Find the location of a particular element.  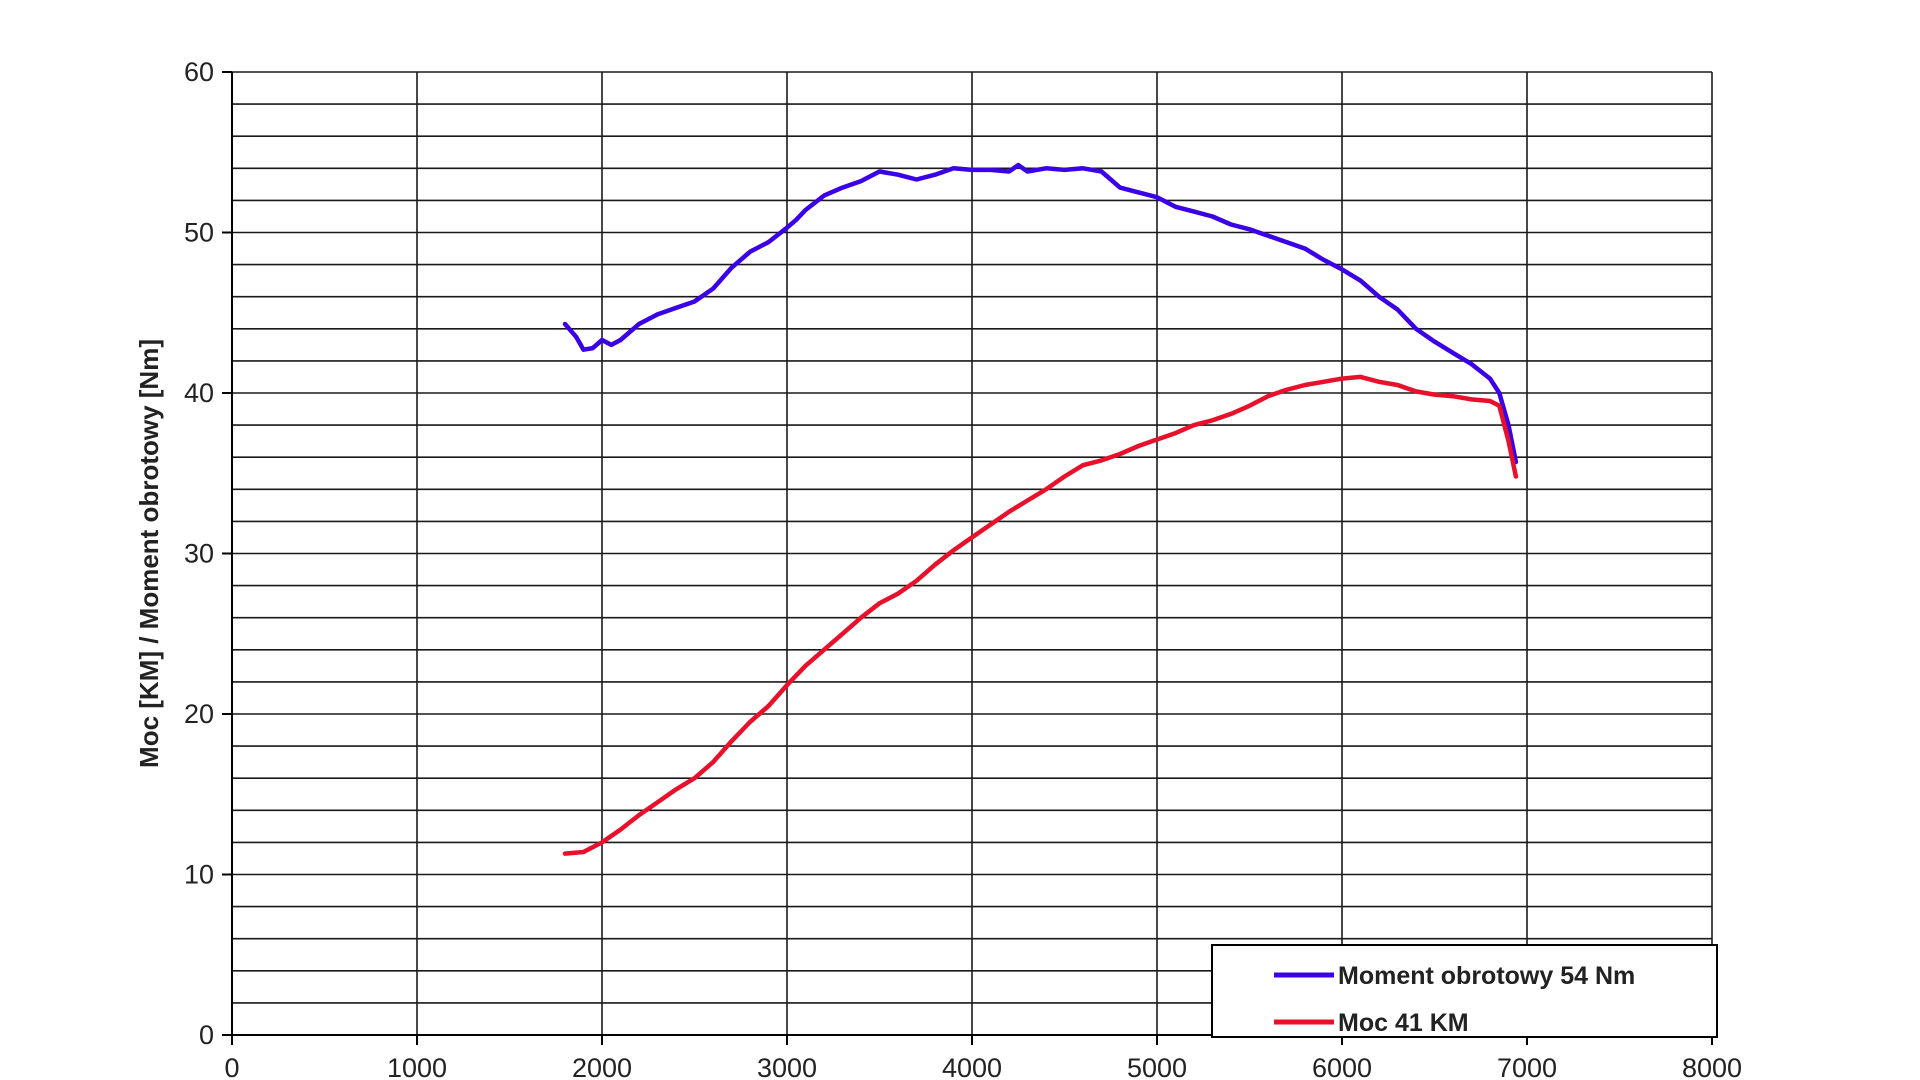

x-tick-label: 0 is located at coordinates (231, 1066).